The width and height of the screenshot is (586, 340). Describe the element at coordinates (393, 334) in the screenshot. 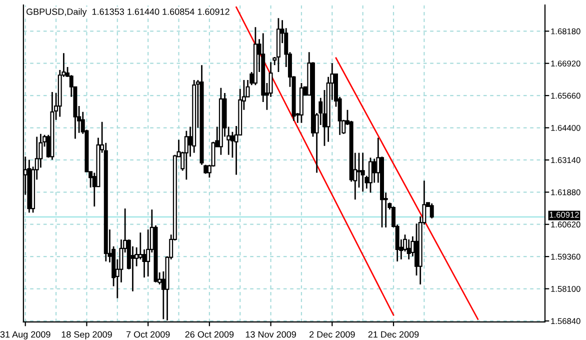

I see `x-tick-label: 21 Dec 2009` at that location.